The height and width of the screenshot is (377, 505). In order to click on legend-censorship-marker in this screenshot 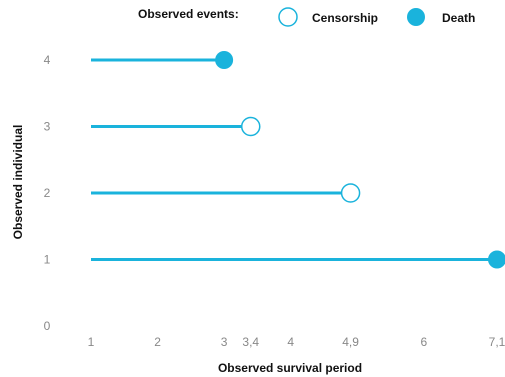, I will do `click(288, 17)`.